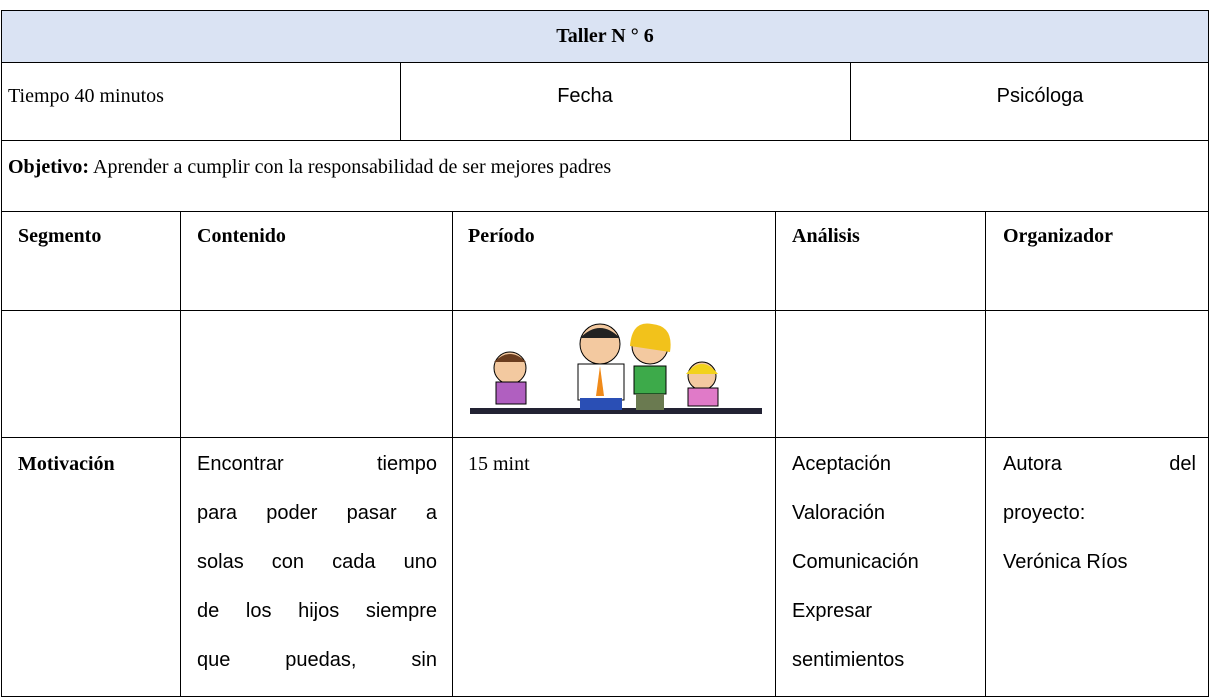  I want to click on text-line: de los hijos siempre, so click(317, 611).